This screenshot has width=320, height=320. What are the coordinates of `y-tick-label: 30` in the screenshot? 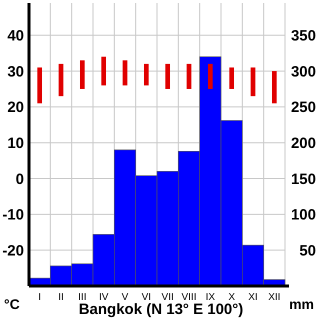 It's located at (15, 71).